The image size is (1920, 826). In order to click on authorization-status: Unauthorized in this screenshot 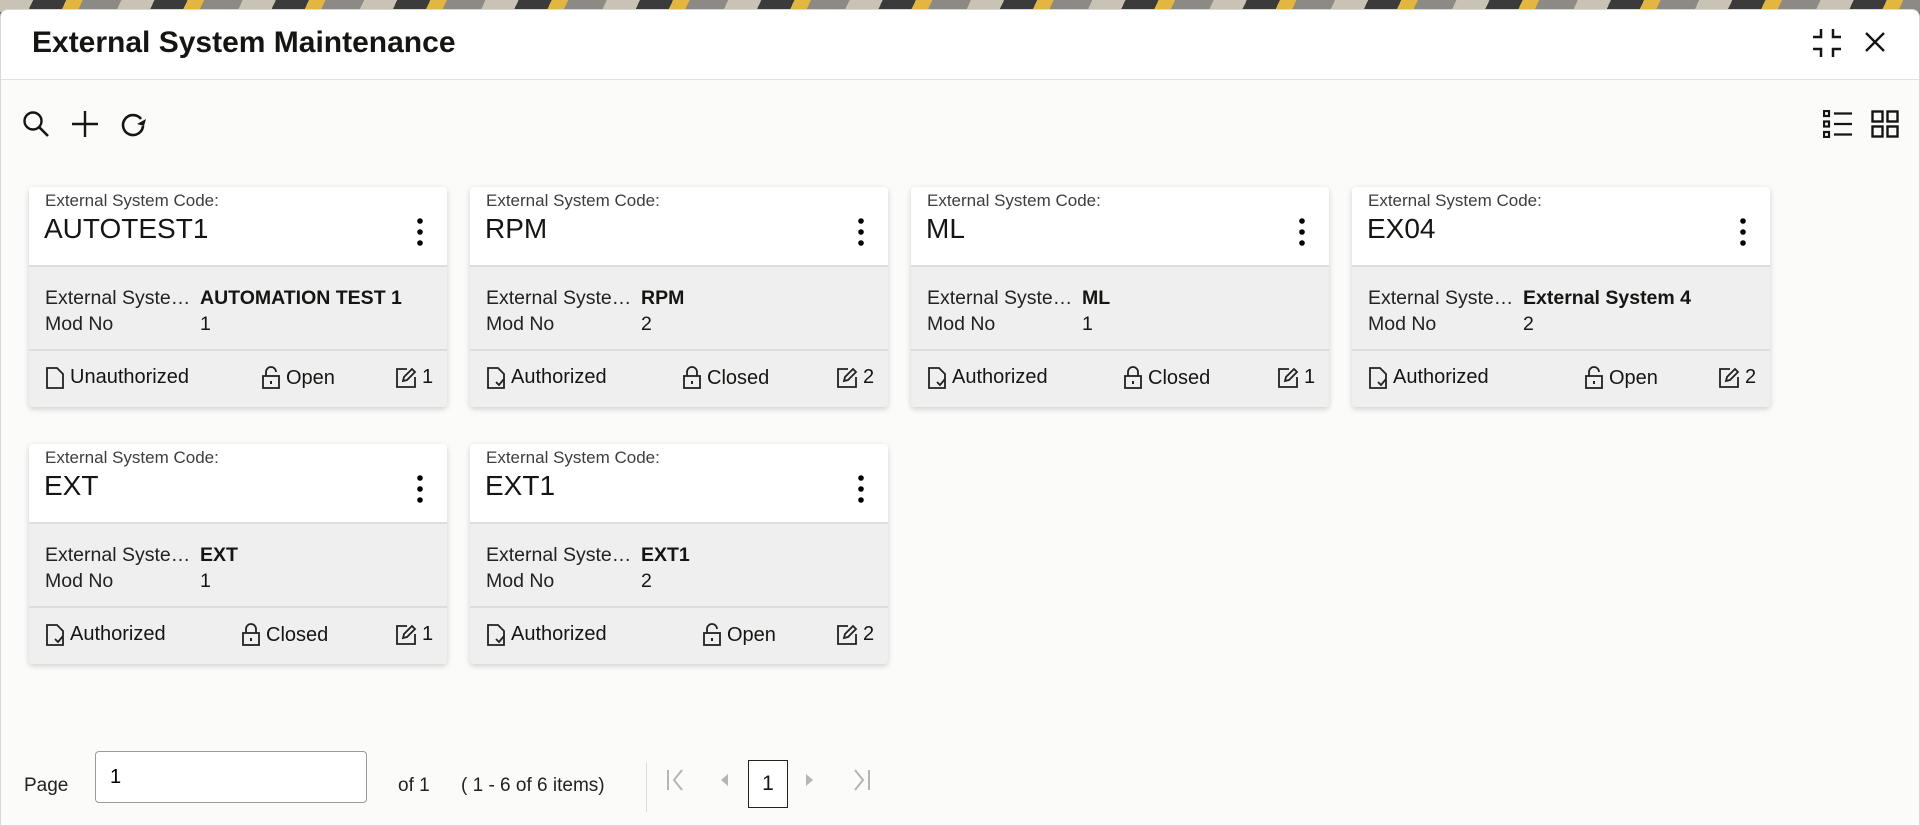, I will do `click(117, 377)`.